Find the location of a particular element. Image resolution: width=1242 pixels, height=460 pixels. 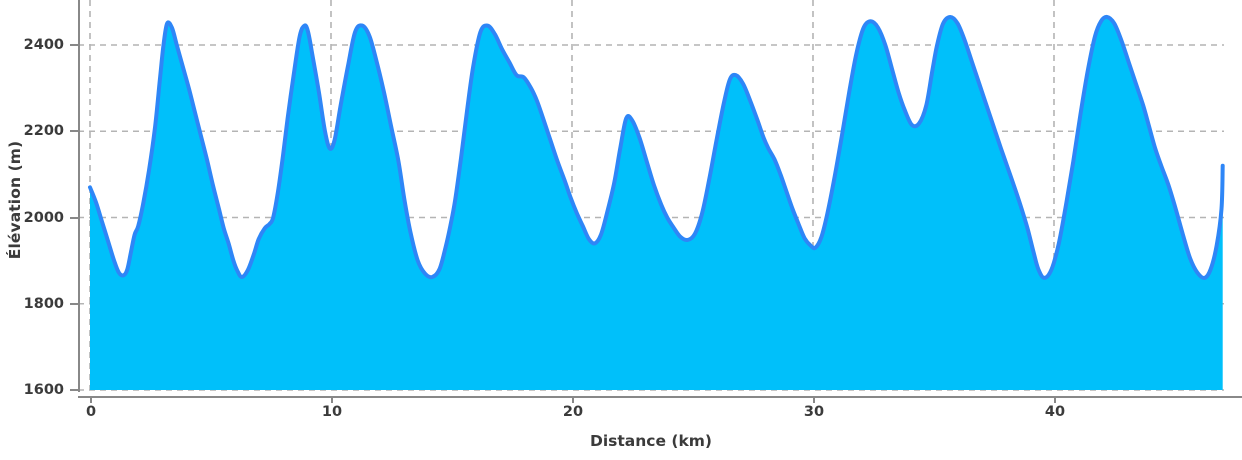

y-axis-label-text: Élévation (m) is located at coordinates (15, 200).